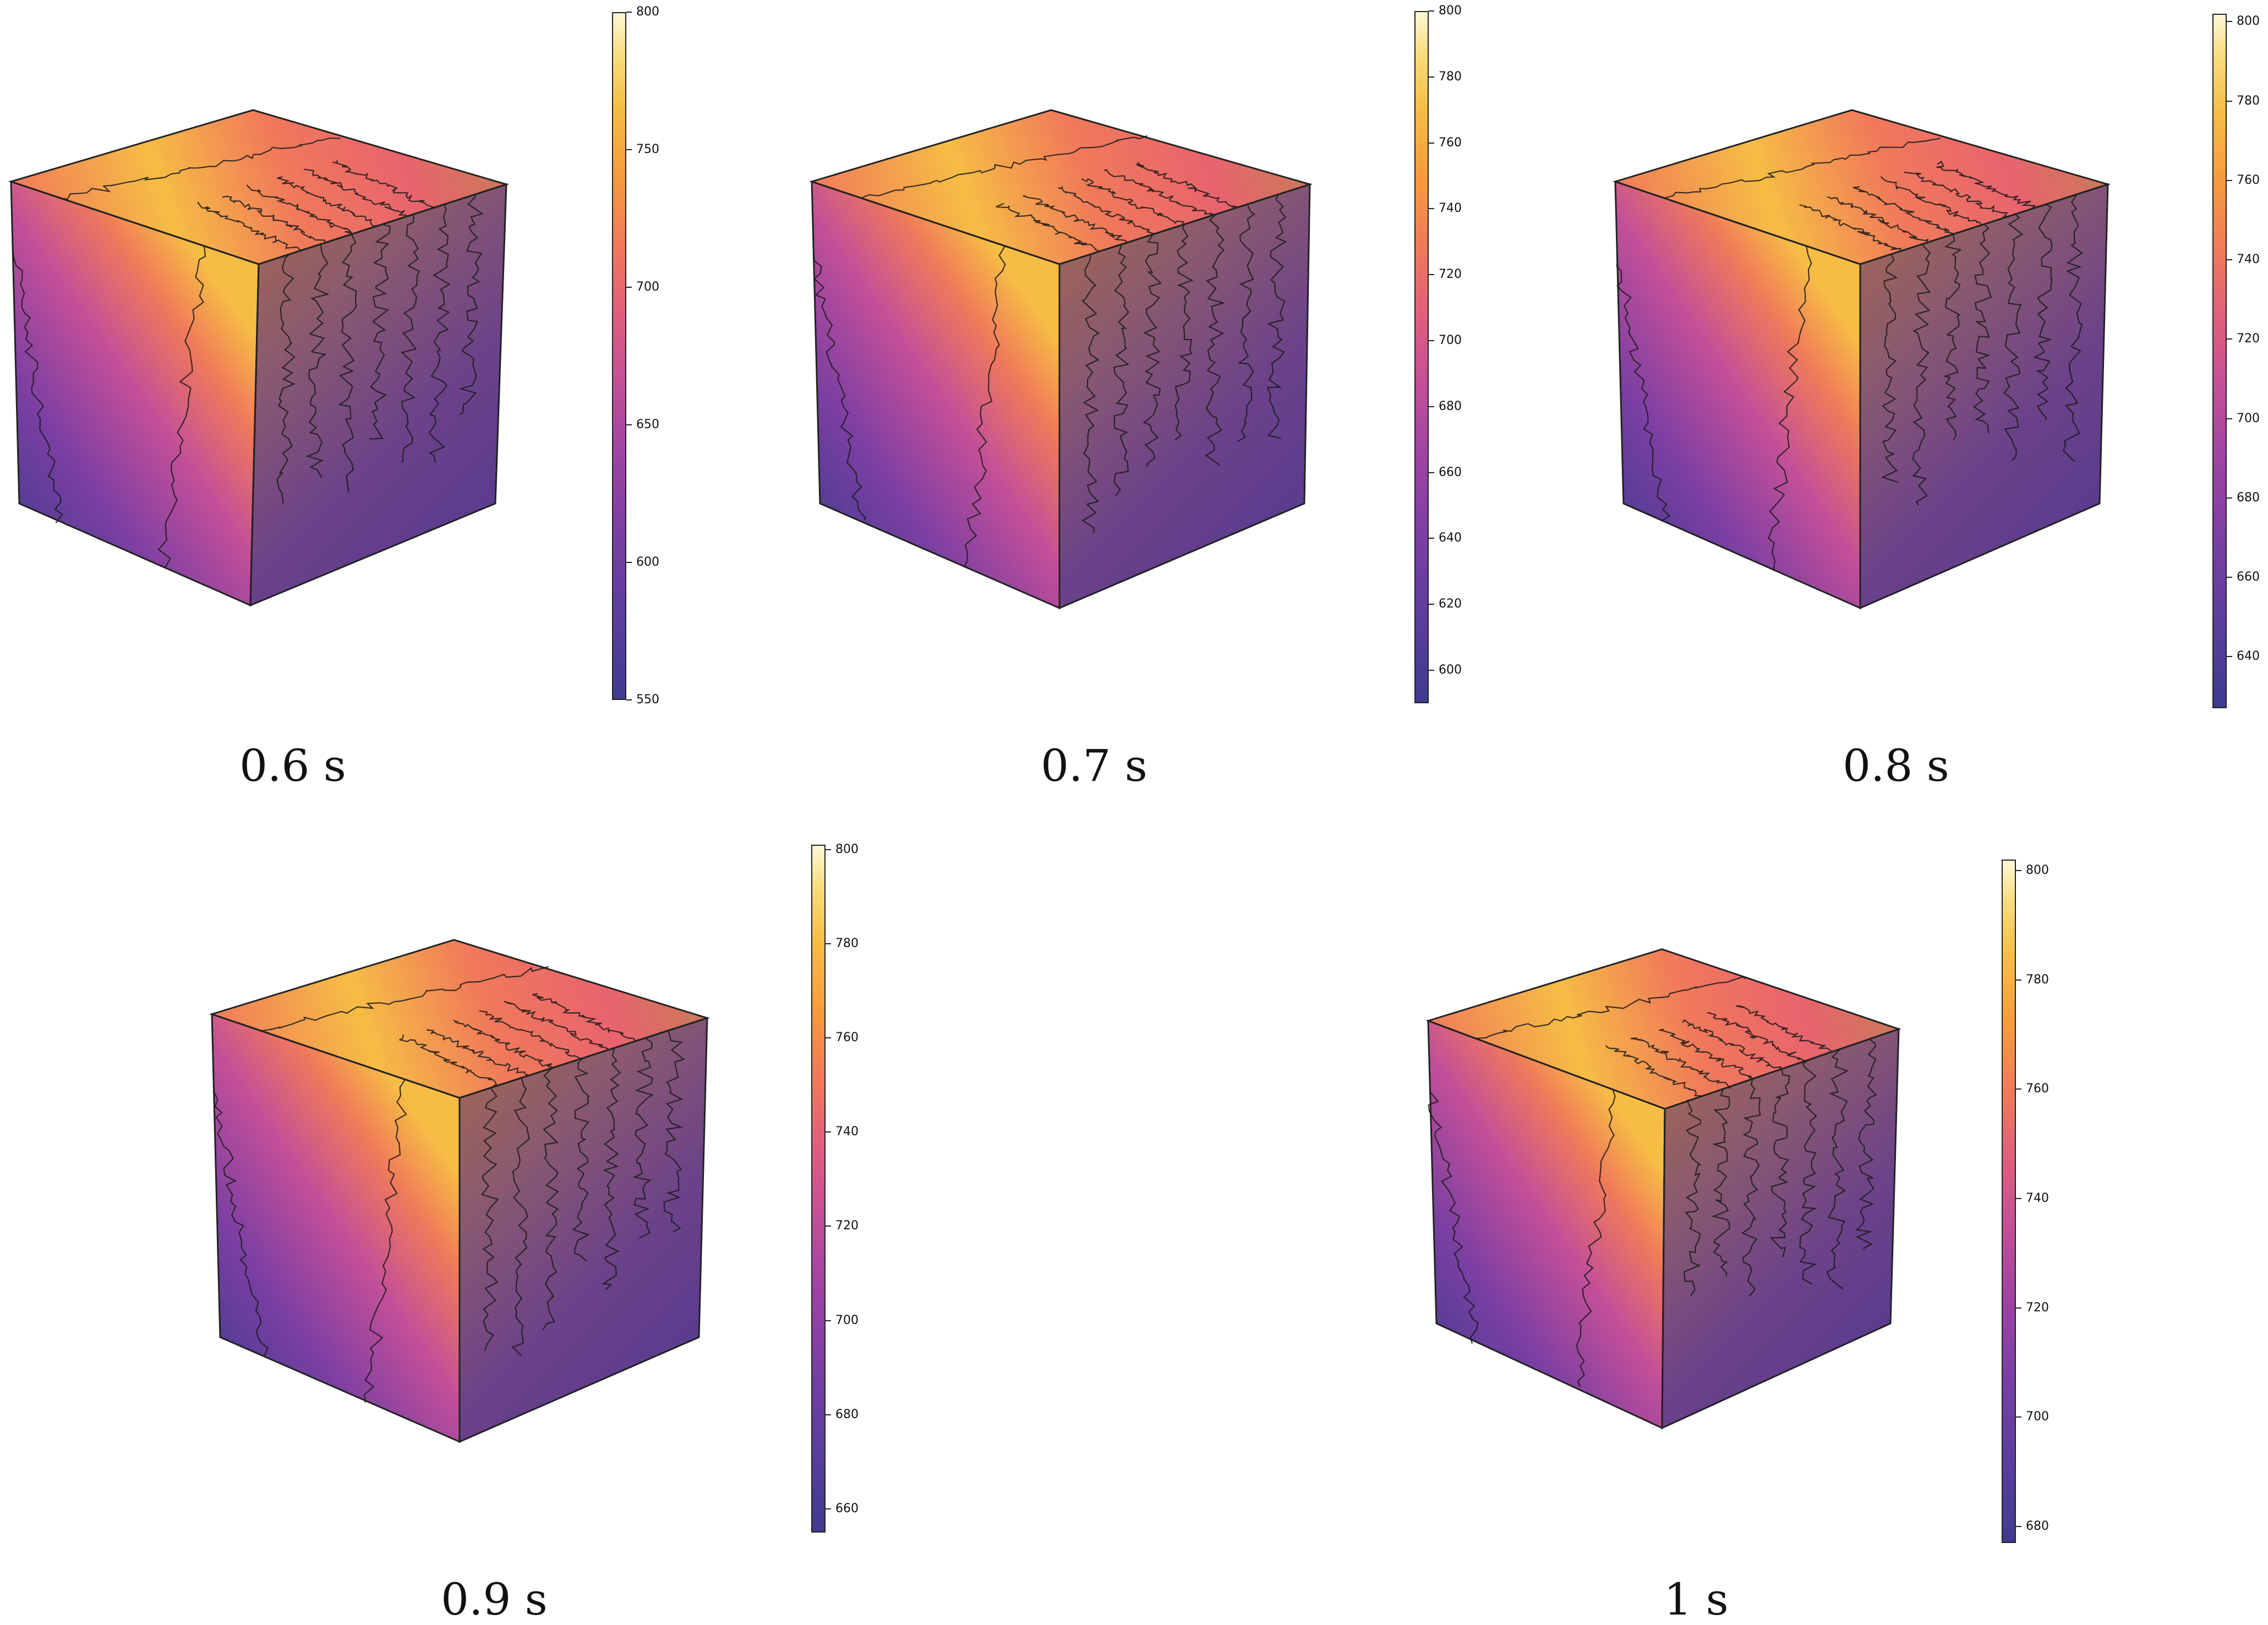 The image size is (2268, 1625). Describe the element at coordinates (1444, 353) in the screenshot. I see `colorbar-1: 600 620 640 660 680 700 720 740 760 780 800` at that location.